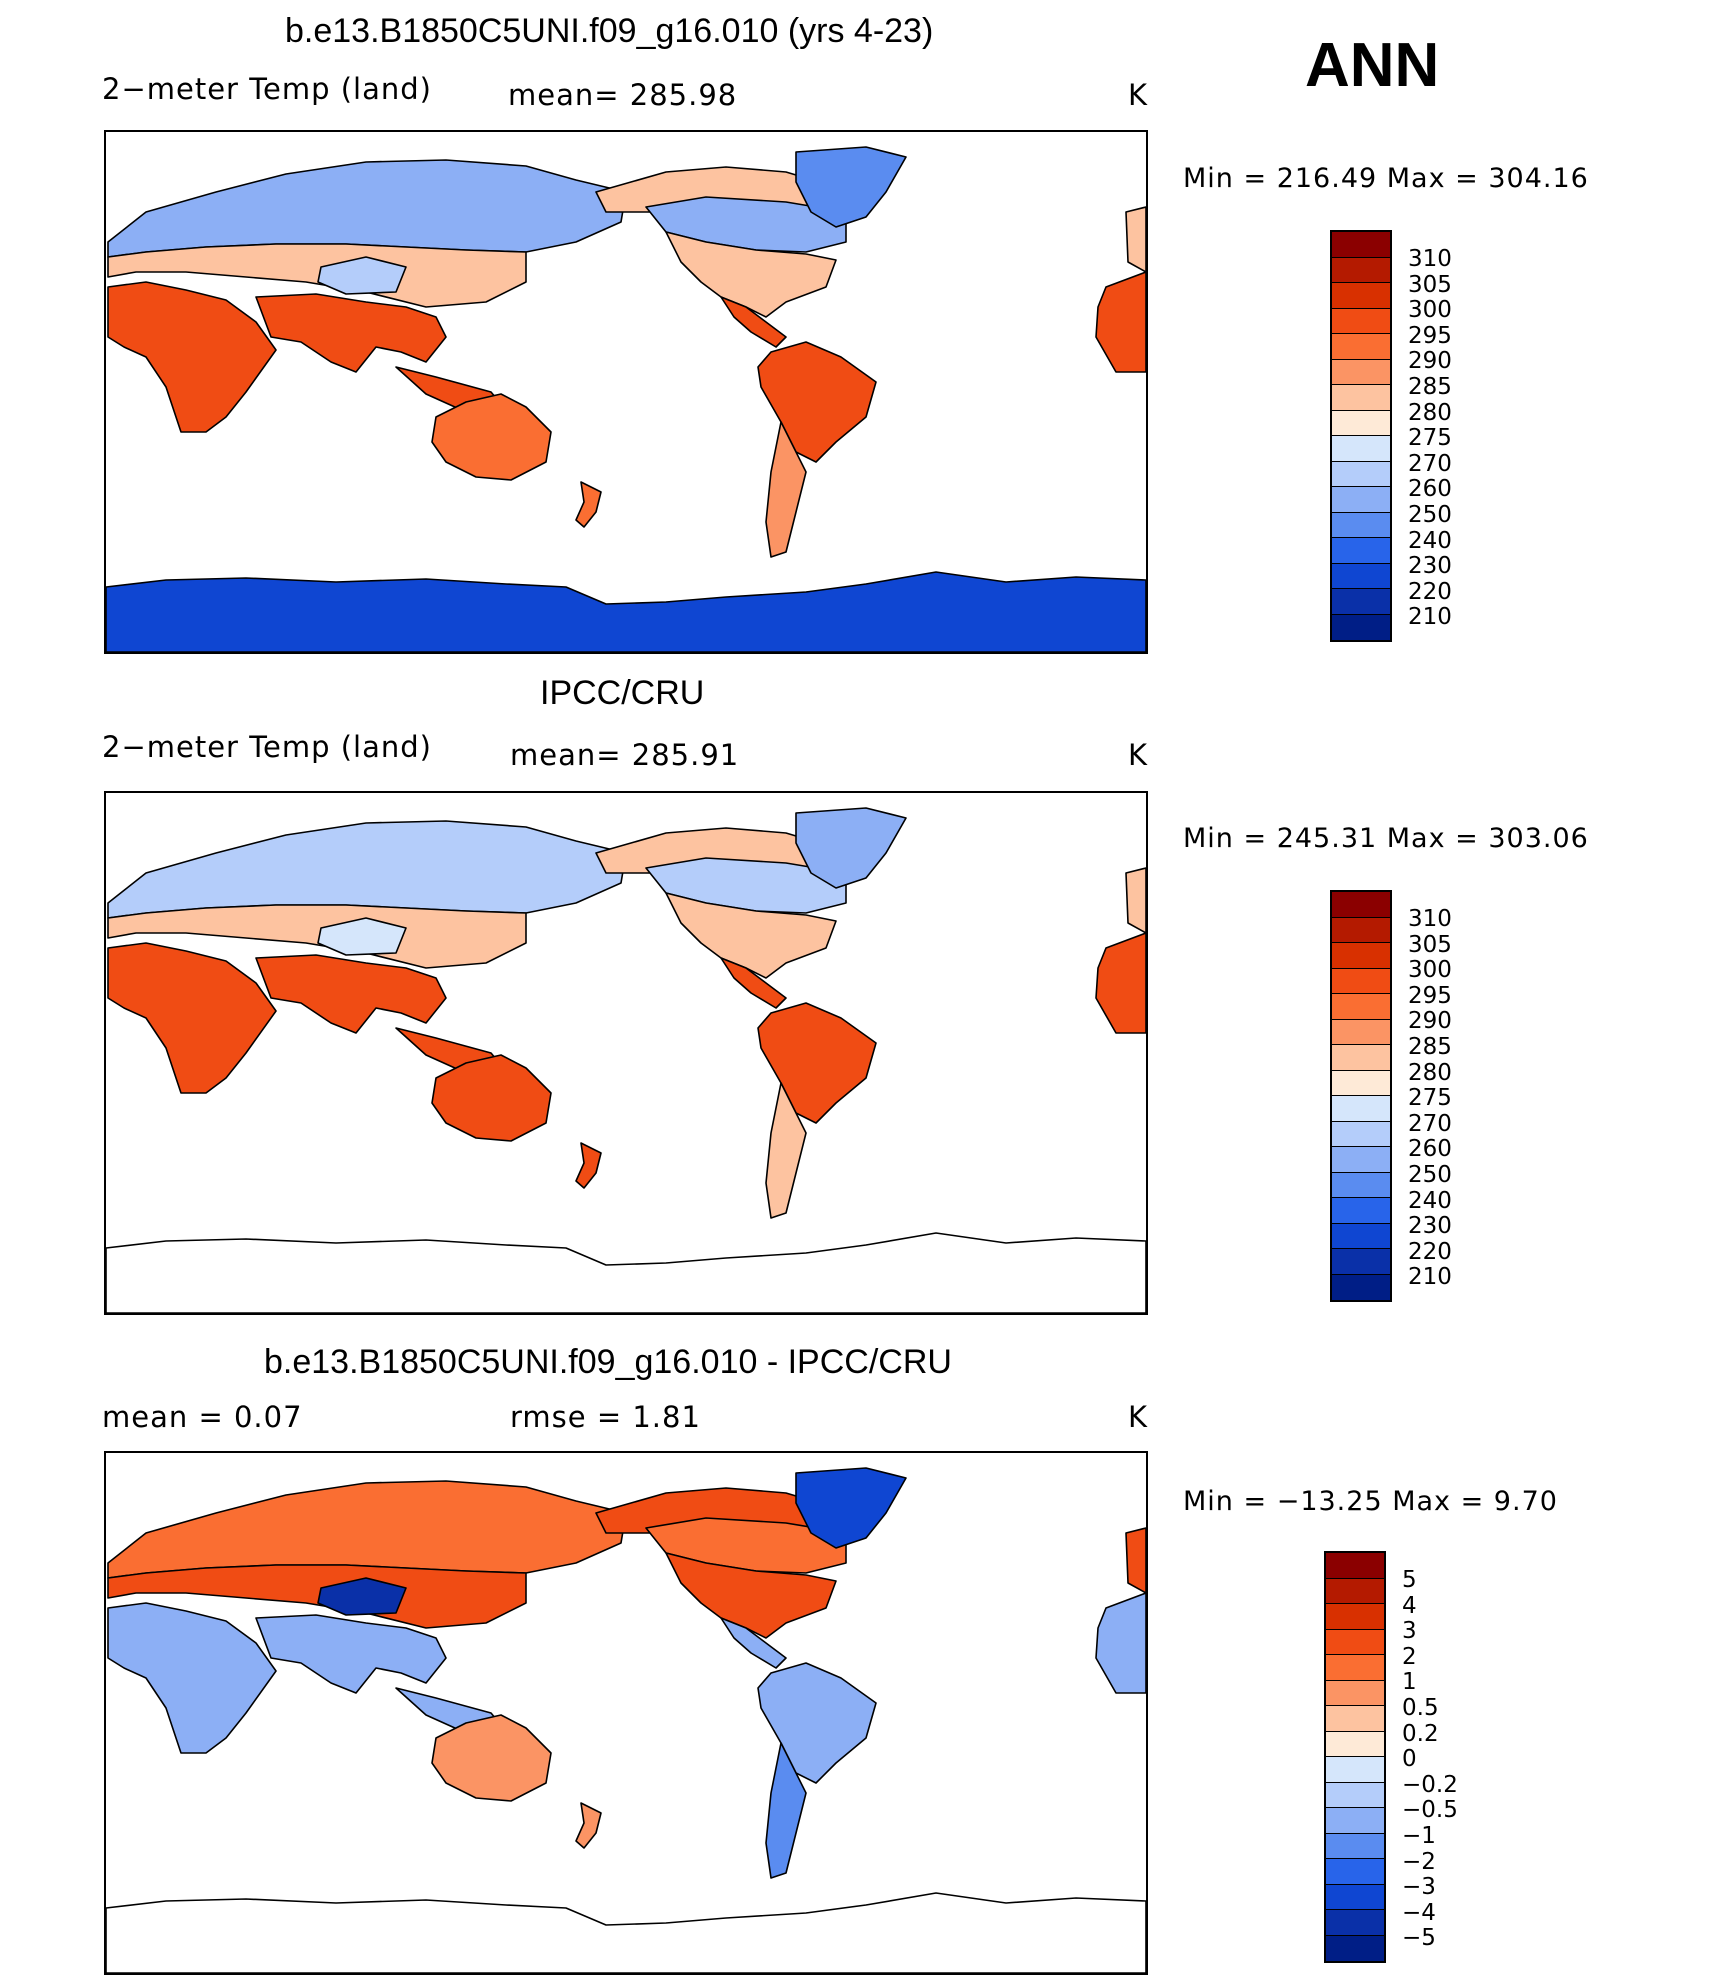 This screenshot has width=1710, height=1979. I want to click on panel-2-colorbar, so click(1361, 1096).